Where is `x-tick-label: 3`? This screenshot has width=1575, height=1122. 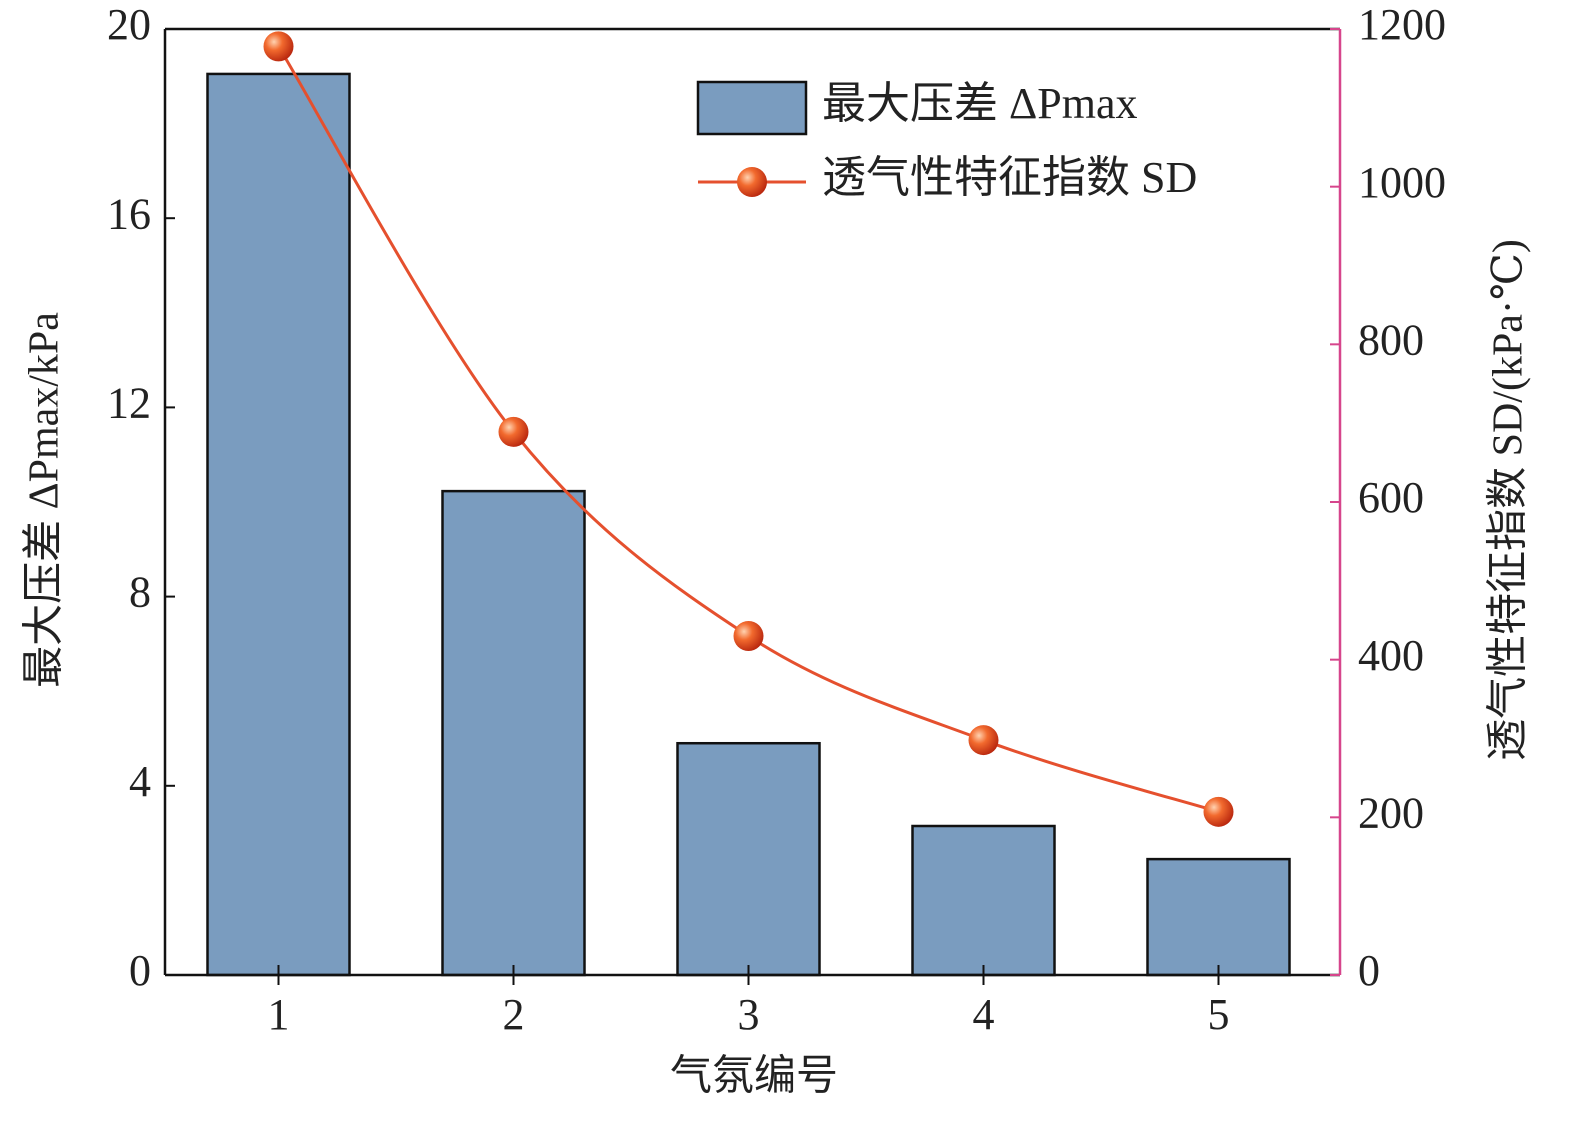 x-tick-label: 3 is located at coordinates (749, 1014).